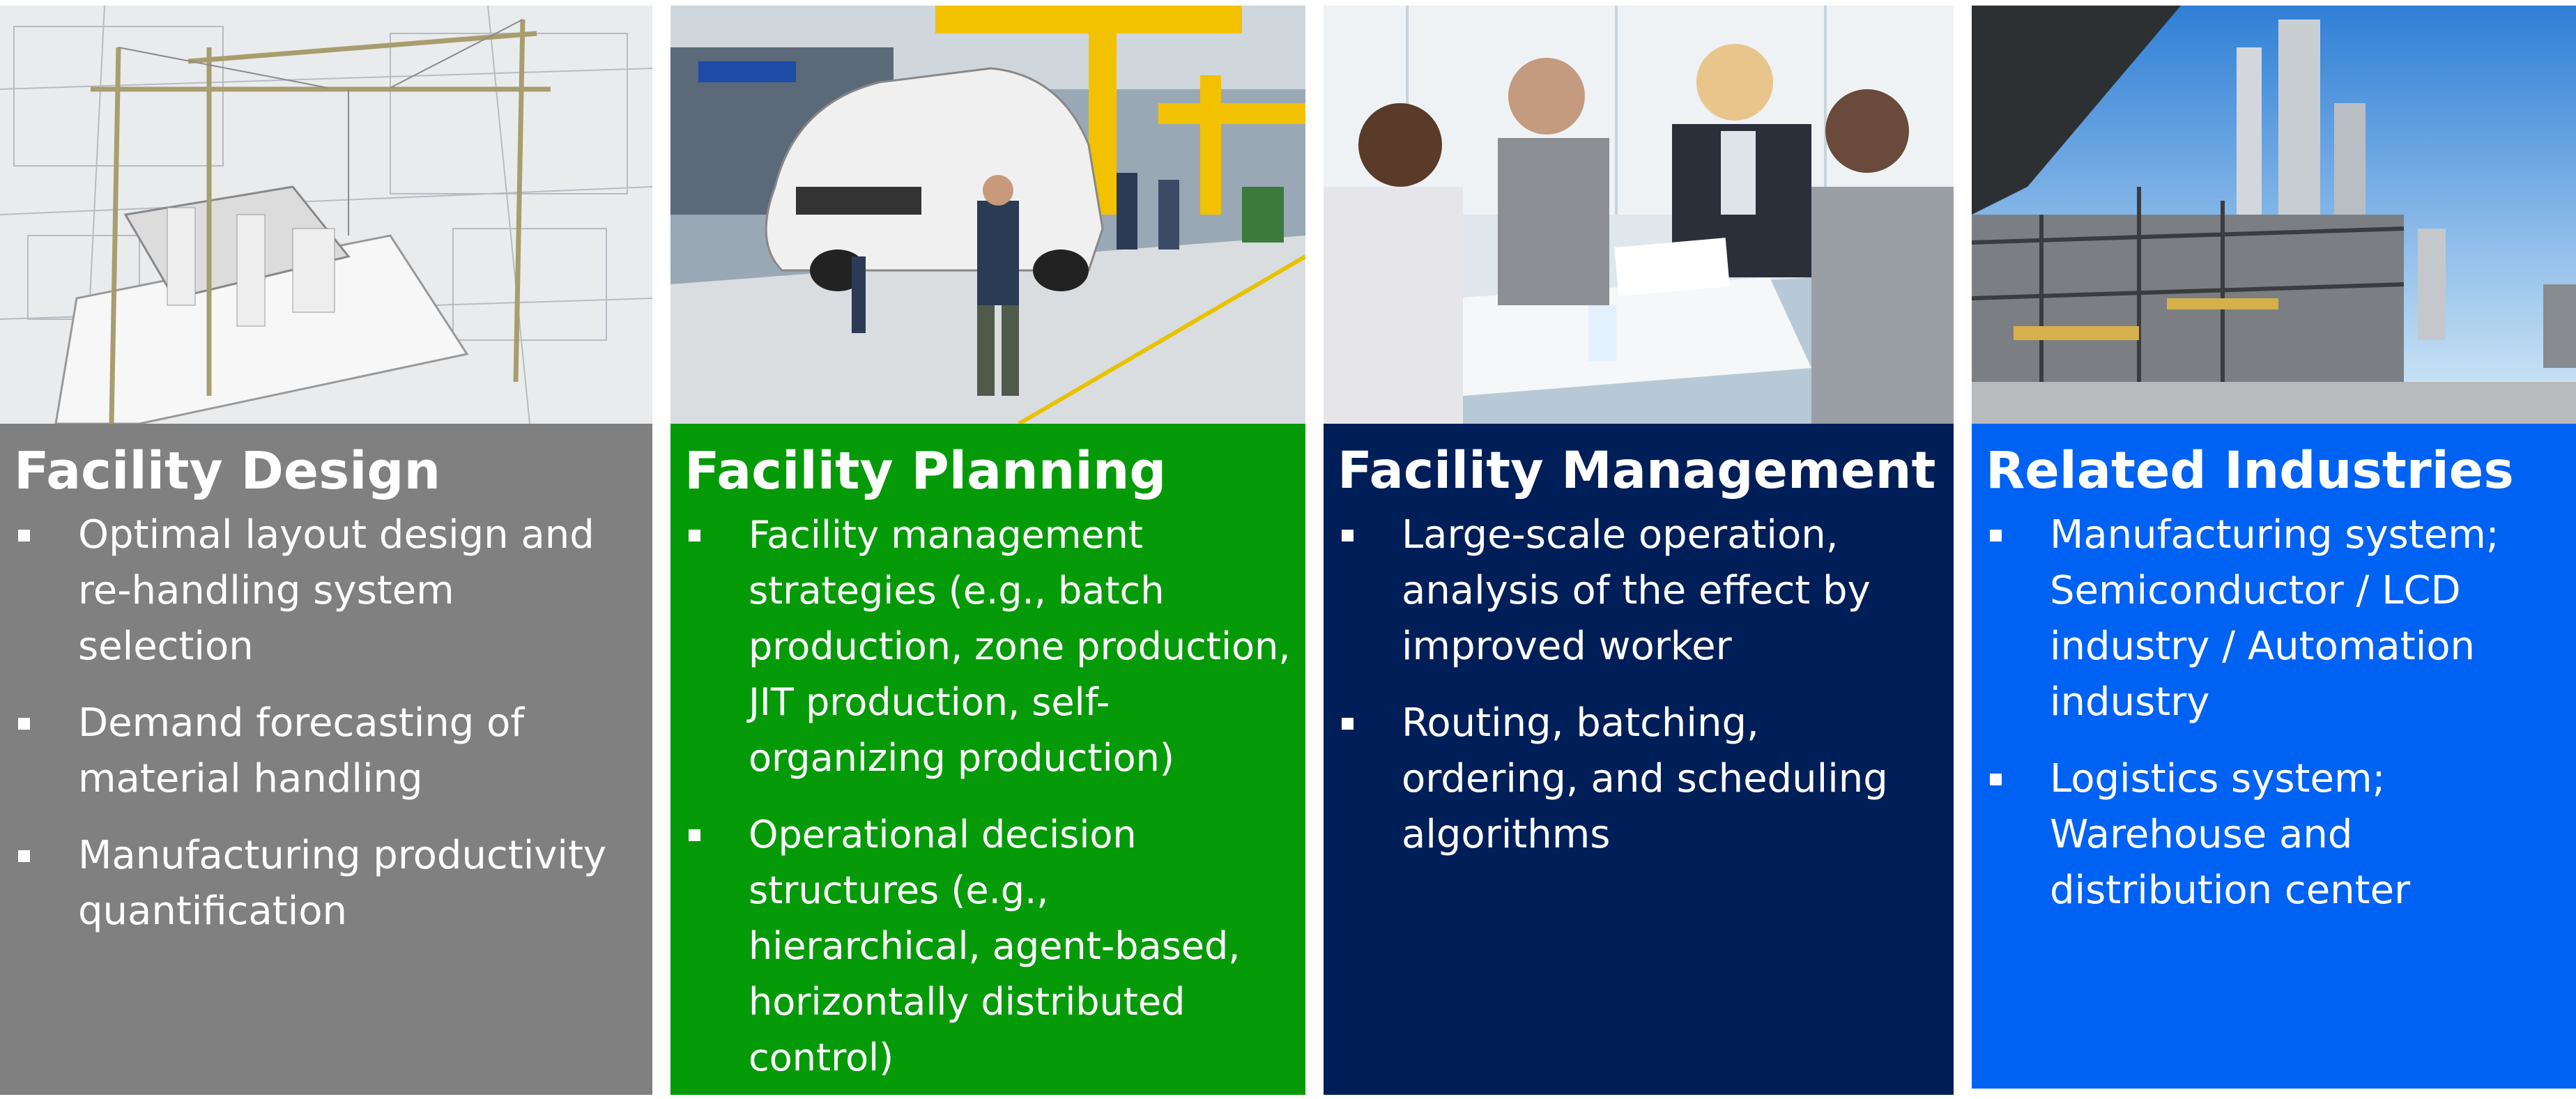  What do you see at coordinates (1639, 215) in the screenshot?
I see `business-meeting-image` at bounding box center [1639, 215].